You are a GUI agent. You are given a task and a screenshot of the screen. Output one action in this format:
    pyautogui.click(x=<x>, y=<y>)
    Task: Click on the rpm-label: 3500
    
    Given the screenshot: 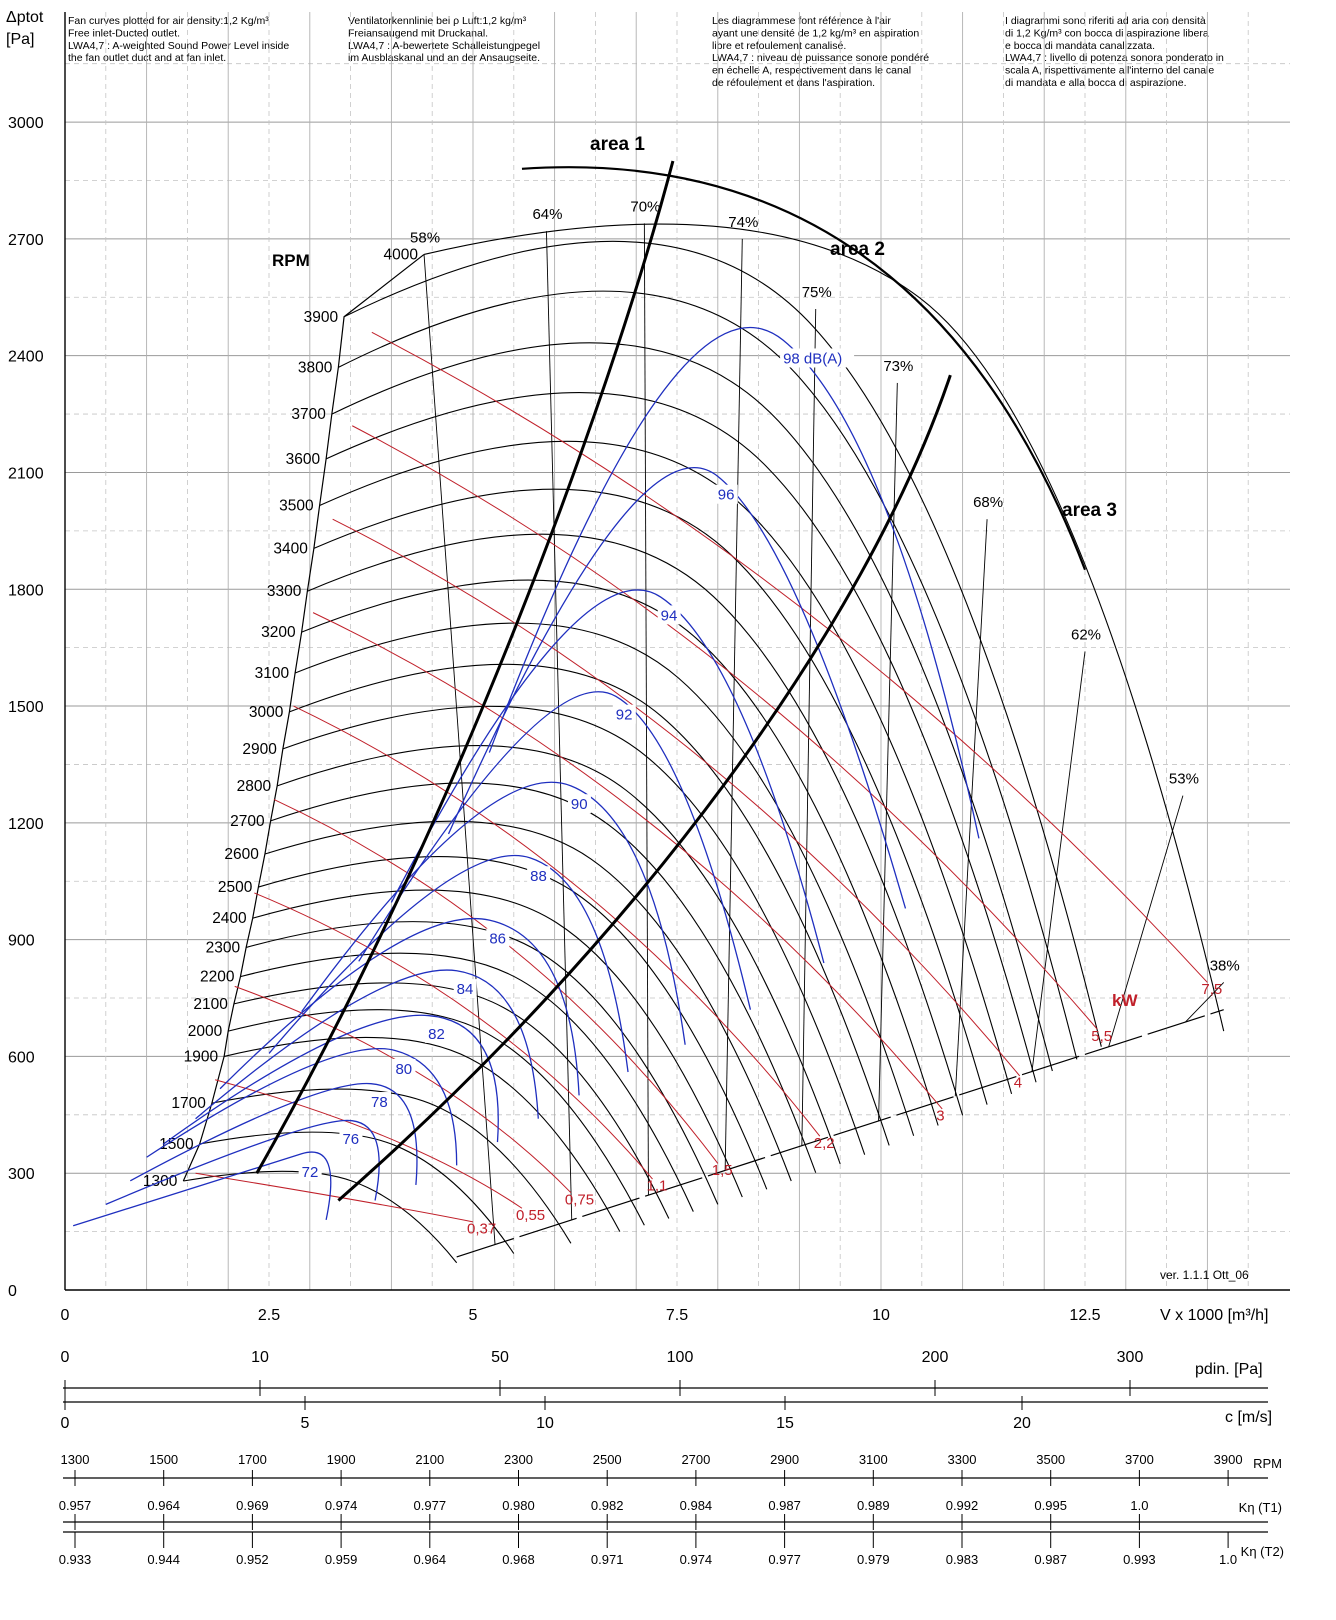 What is the action you would take?
    pyautogui.click(x=296, y=506)
    